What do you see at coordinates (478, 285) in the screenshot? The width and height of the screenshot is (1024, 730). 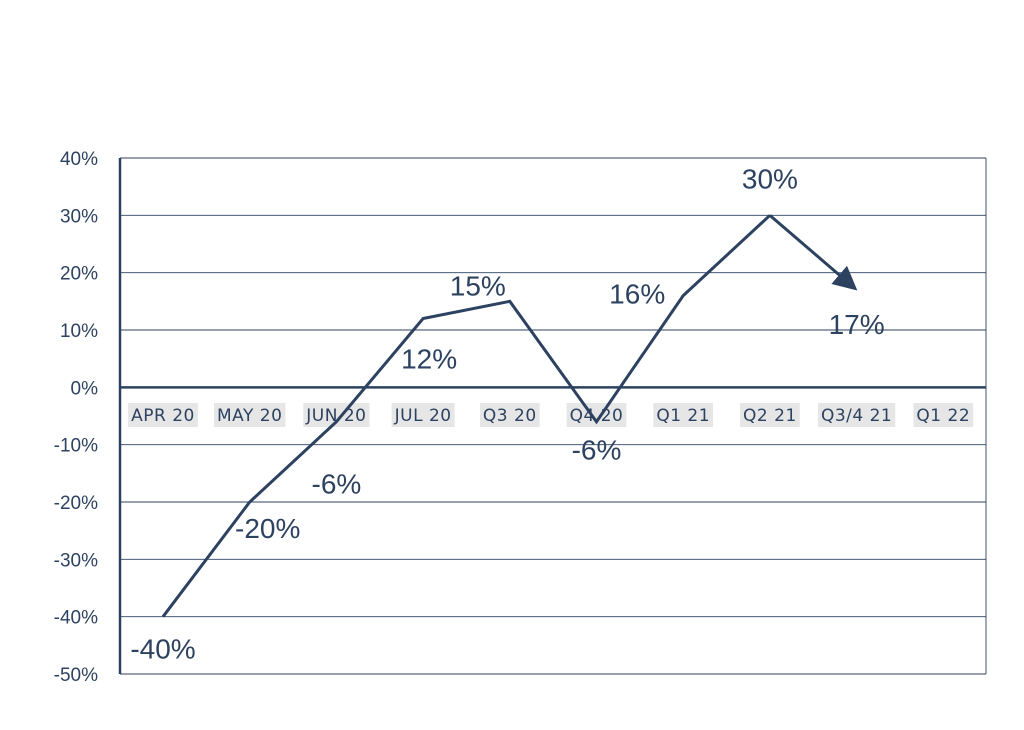 I see `data-label: 15%` at bounding box center [478, 285].